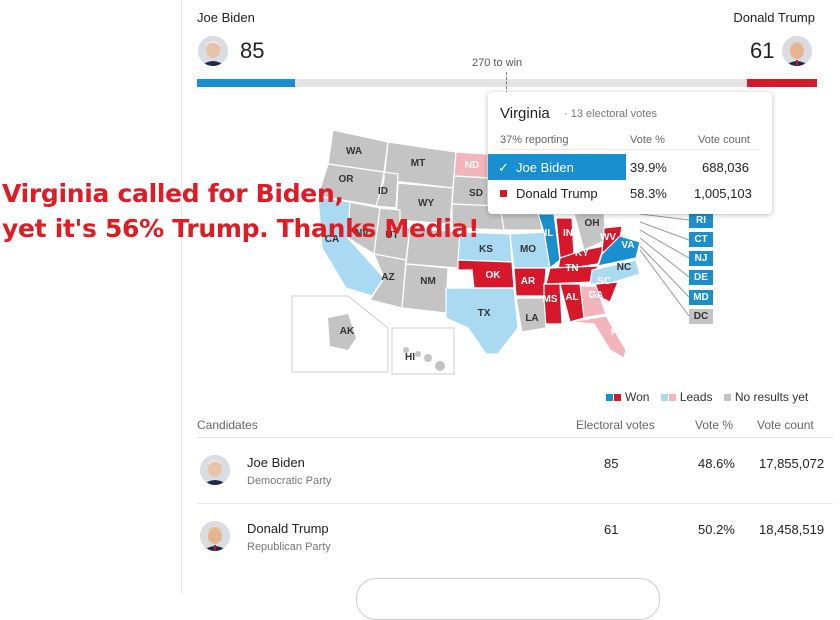 This screenshot has height=620, width=840. What do you see at coordinates (531, 318) in the screenshot?
I see `svg-text: LA` at bounding box center [531, 318].